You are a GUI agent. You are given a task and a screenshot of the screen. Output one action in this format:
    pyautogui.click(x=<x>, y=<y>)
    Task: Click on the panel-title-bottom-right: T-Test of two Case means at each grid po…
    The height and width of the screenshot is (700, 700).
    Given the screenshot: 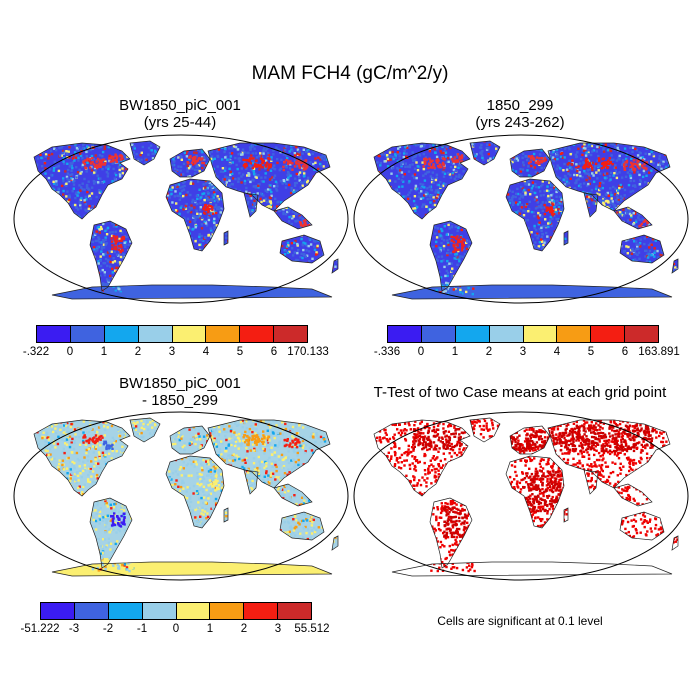 What is the action you would take?
    pyautogui.click(x=520, y=392)
    